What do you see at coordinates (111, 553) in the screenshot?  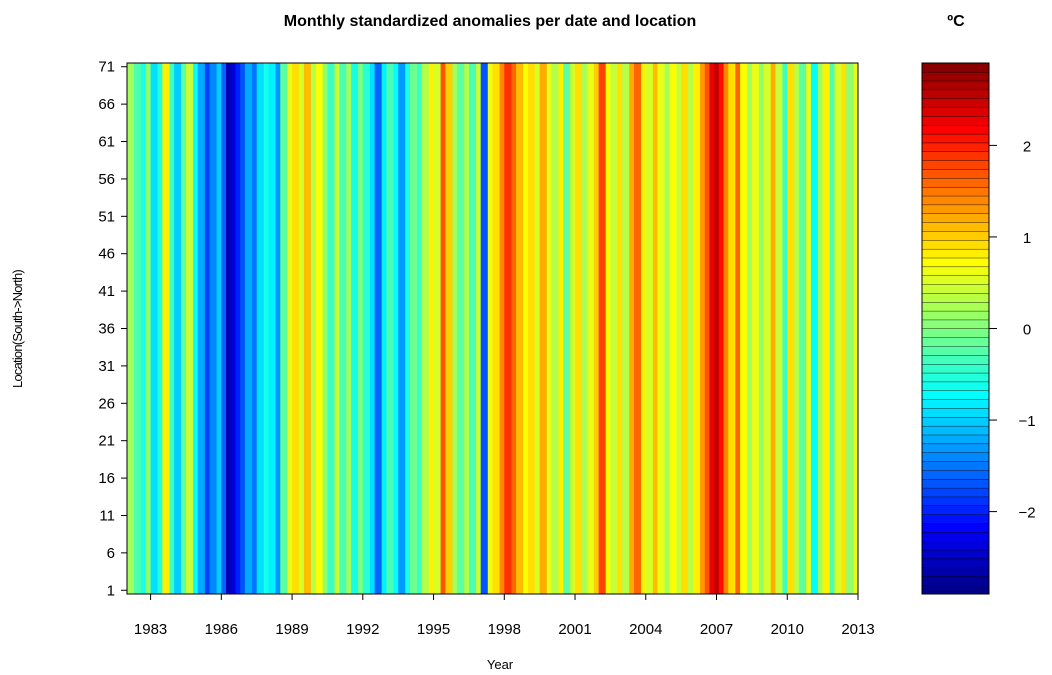 I see `y-tick-label: 6` at bounding box center [111, 553].